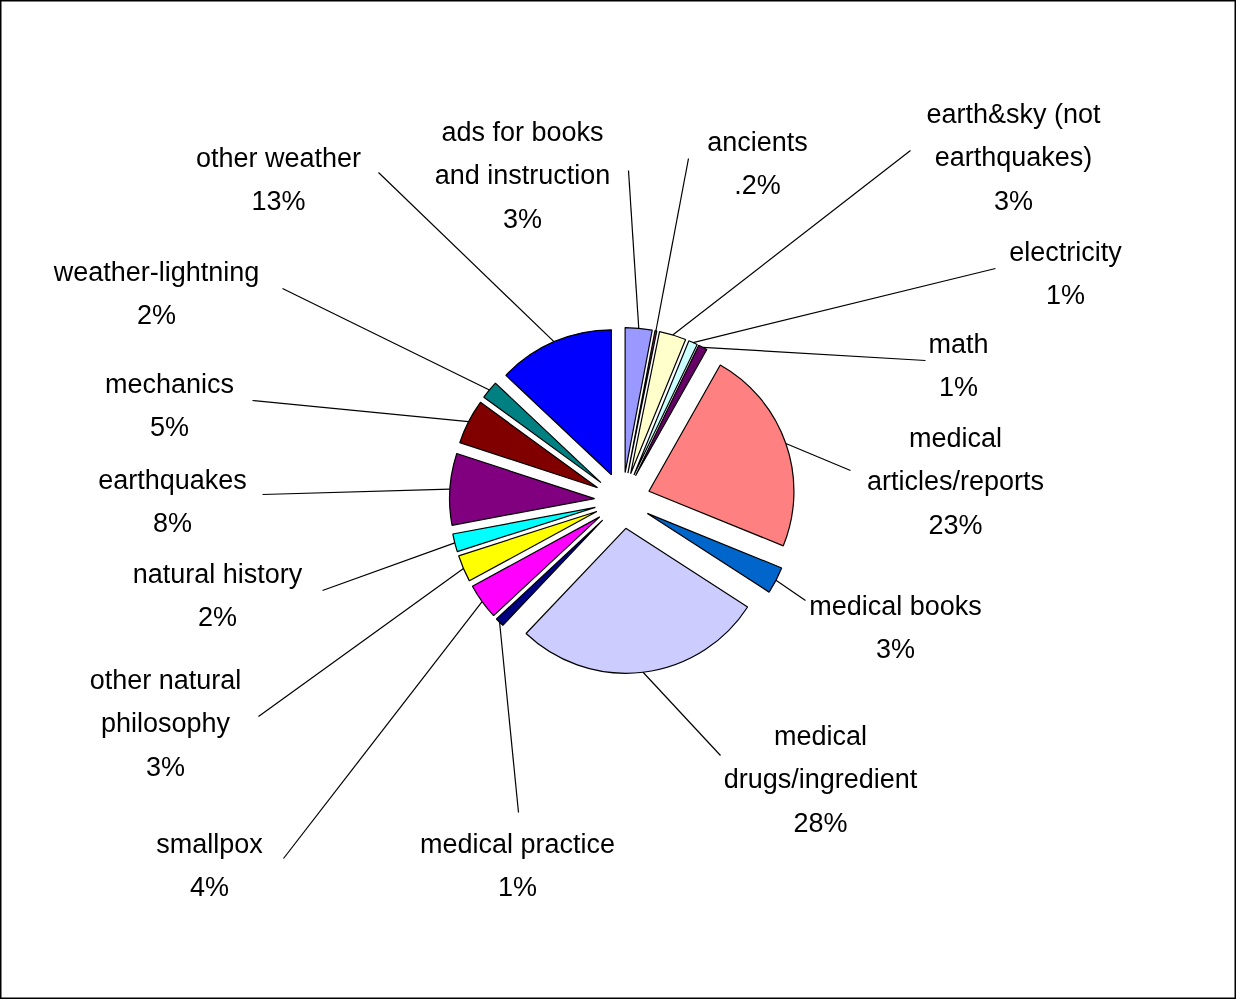  I want to click on data-label: 4%, so click(209, 887).